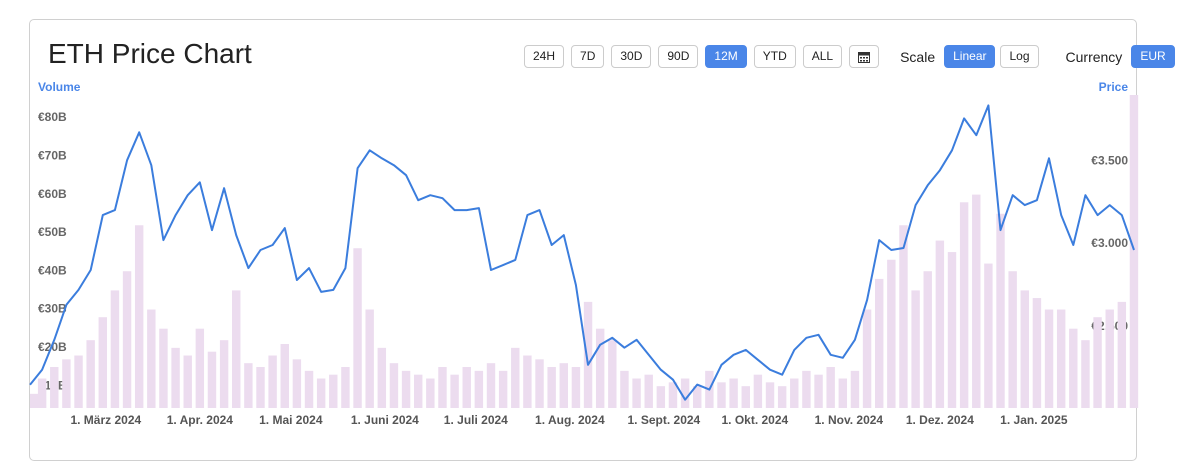 The width and height of the screenshot is (1179, 461). What do you see at coordinates (200, 420) in the screenshot?
I see `x-tick-label: 1. Apr. 2024` at bounding box center [200, 420].